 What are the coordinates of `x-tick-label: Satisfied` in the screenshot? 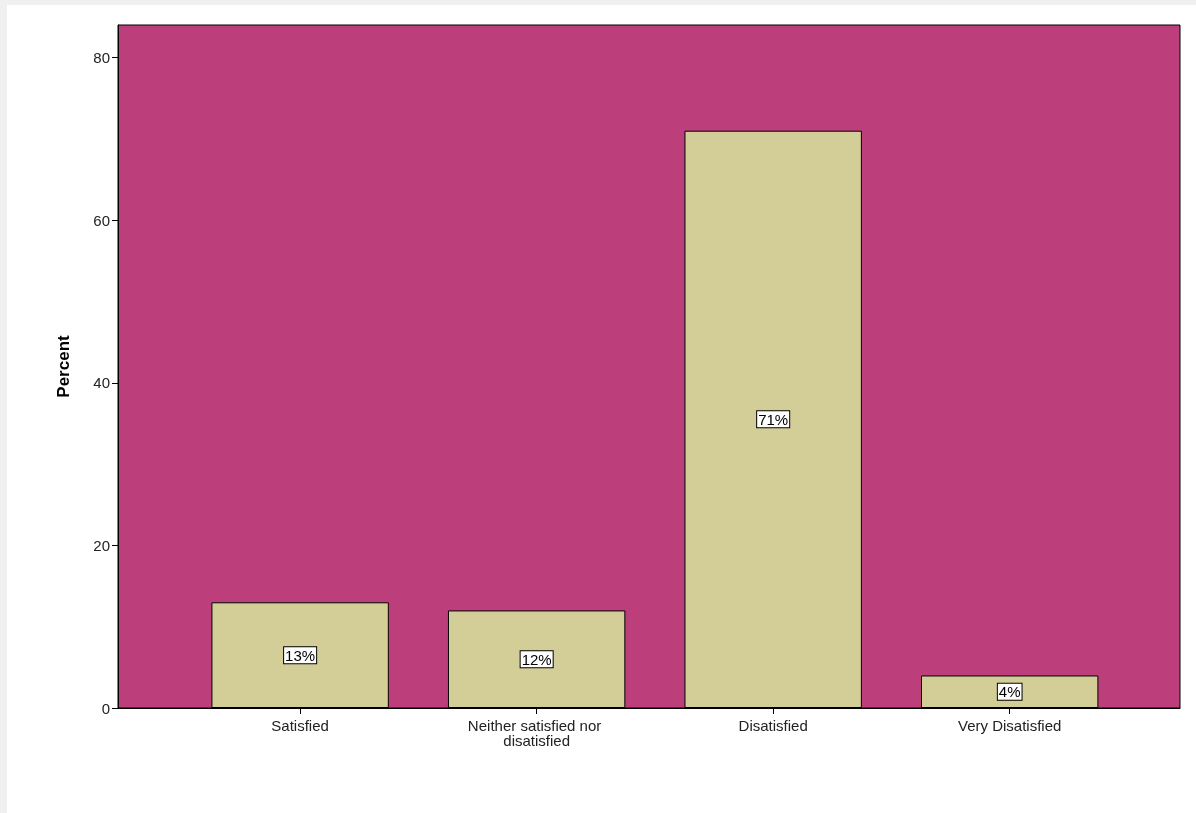 It's located at (300, 725).